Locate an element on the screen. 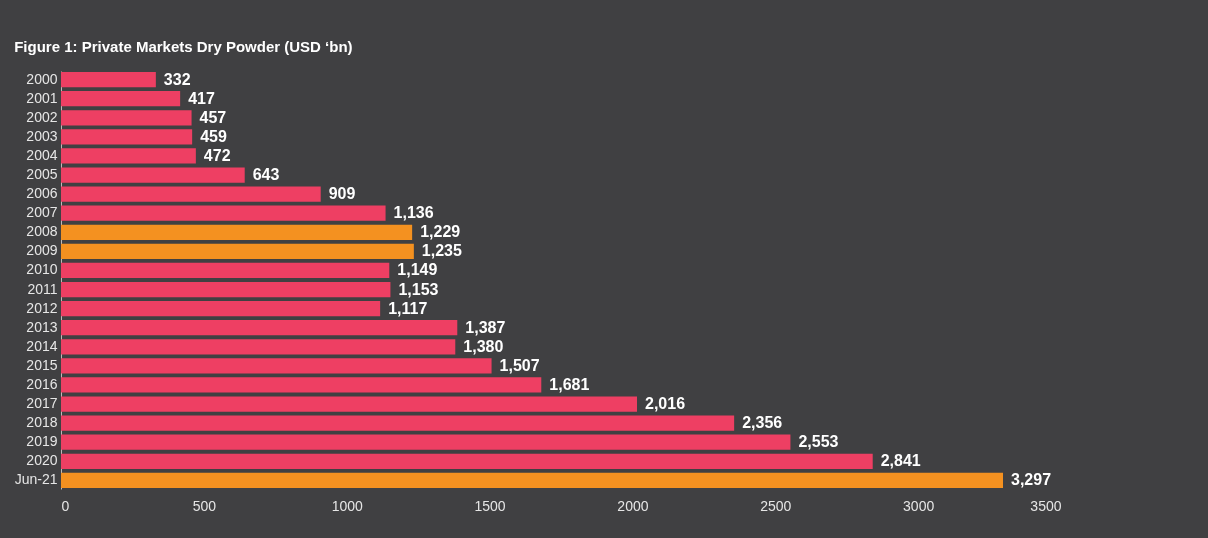 The image size is (1208, 538). data-label: 1,235 is located at coordinates (441, 251).